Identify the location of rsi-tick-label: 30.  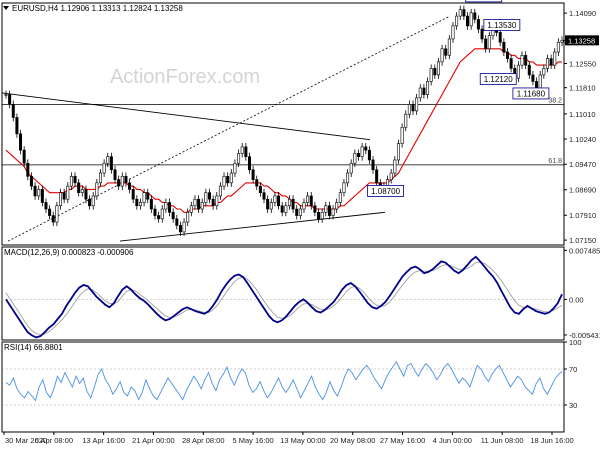
(573, 405).